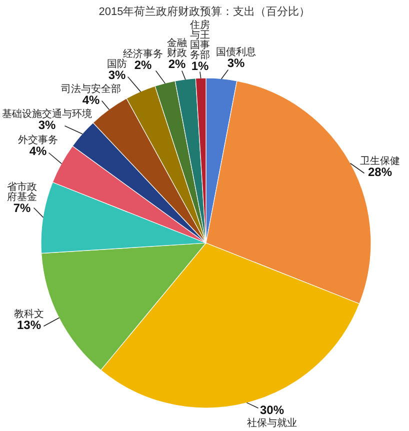  What do you see at coordinates (200, 40) in the screenshot?
I see `slice-label: 住房与王国事务部` at bounding box center [200, 40].